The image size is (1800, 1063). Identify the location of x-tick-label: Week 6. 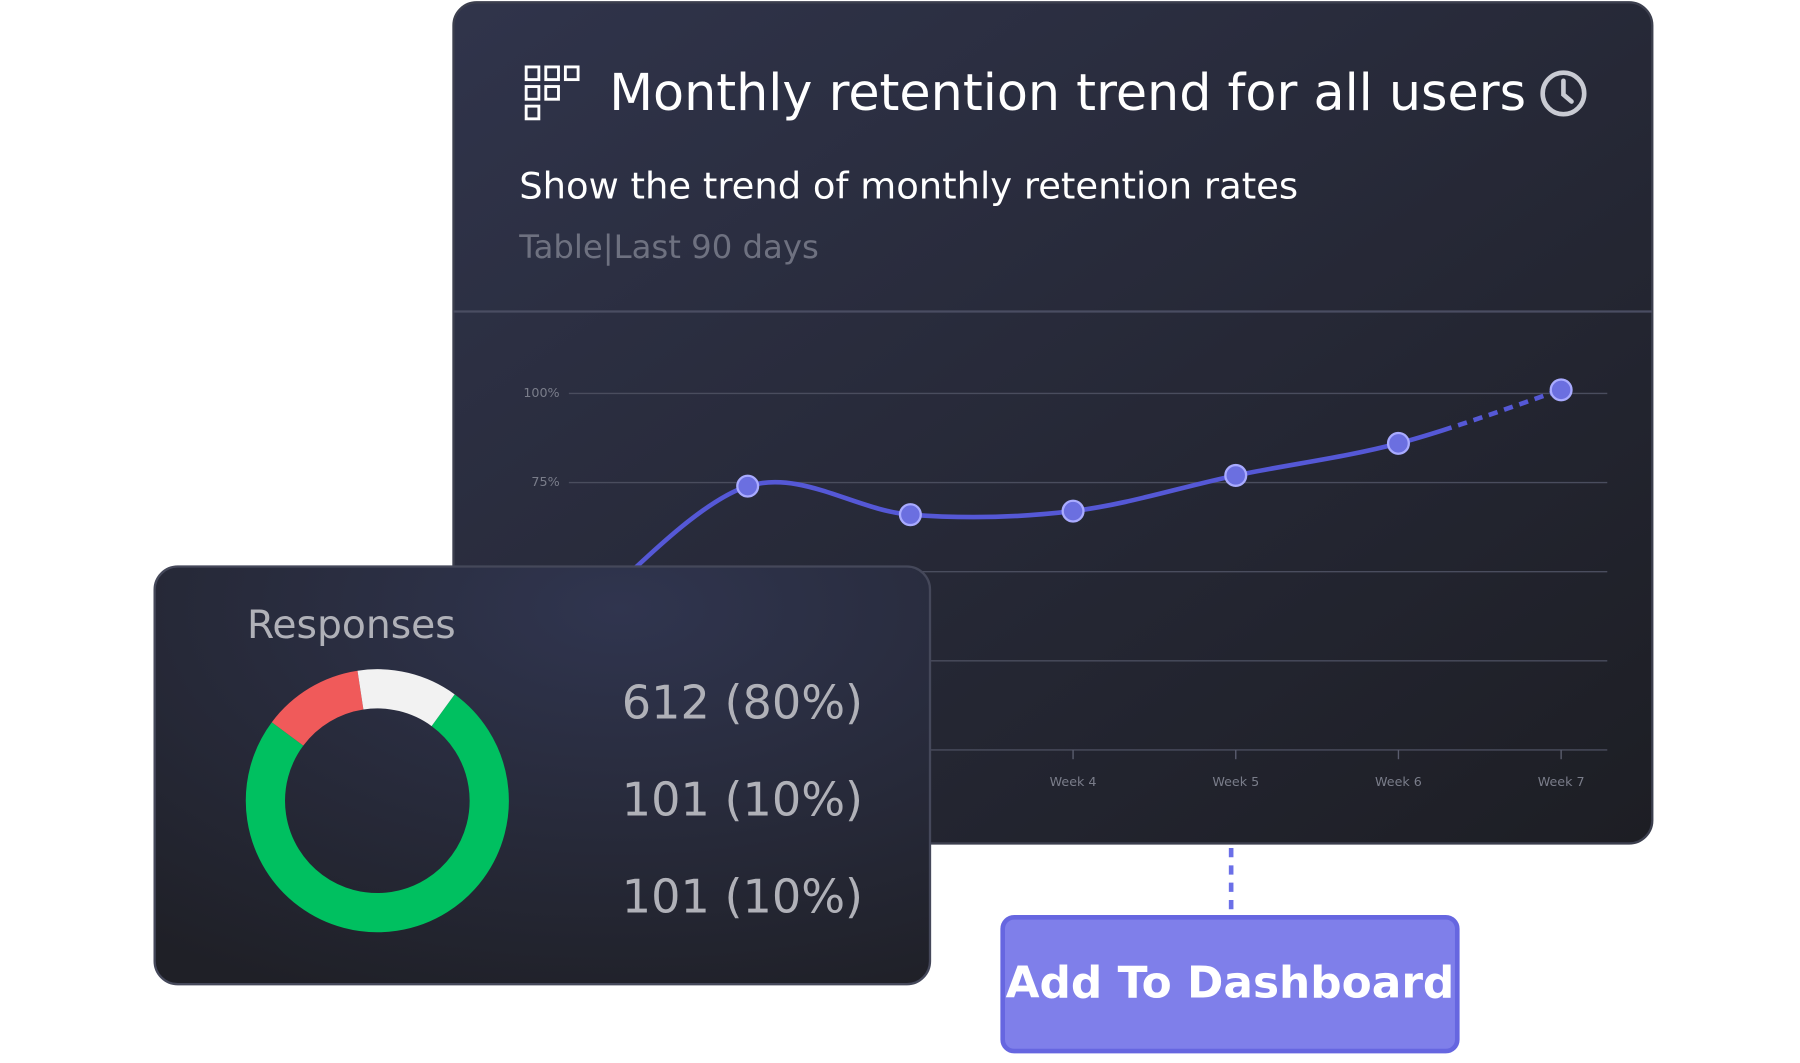
(1398, 781).